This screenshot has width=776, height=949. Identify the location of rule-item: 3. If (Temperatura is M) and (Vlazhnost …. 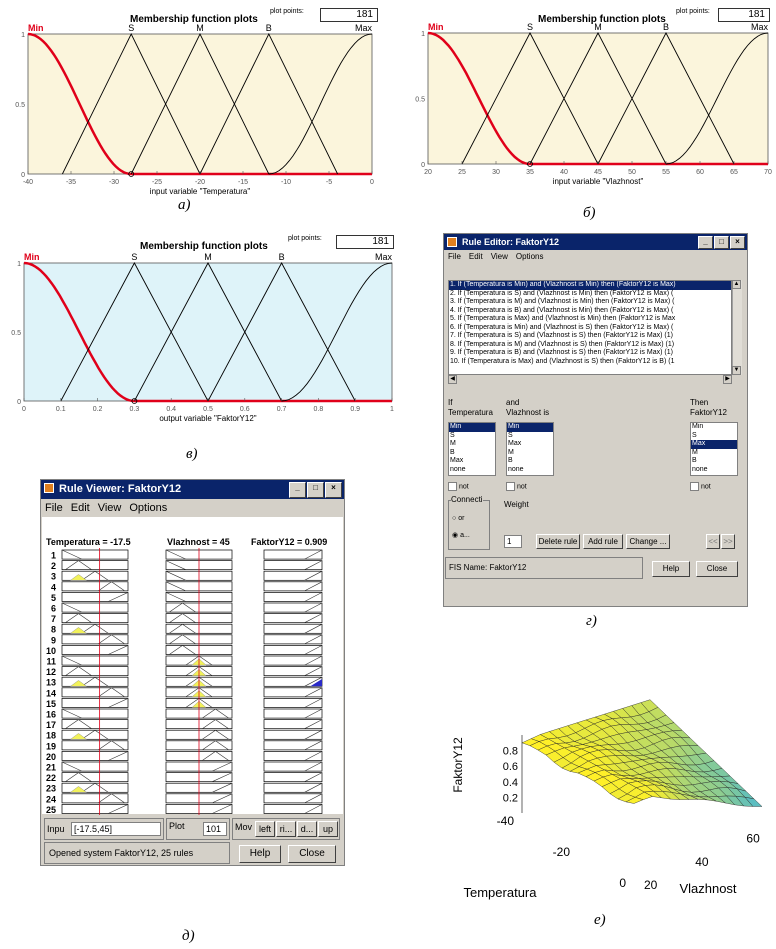
(562, 301).